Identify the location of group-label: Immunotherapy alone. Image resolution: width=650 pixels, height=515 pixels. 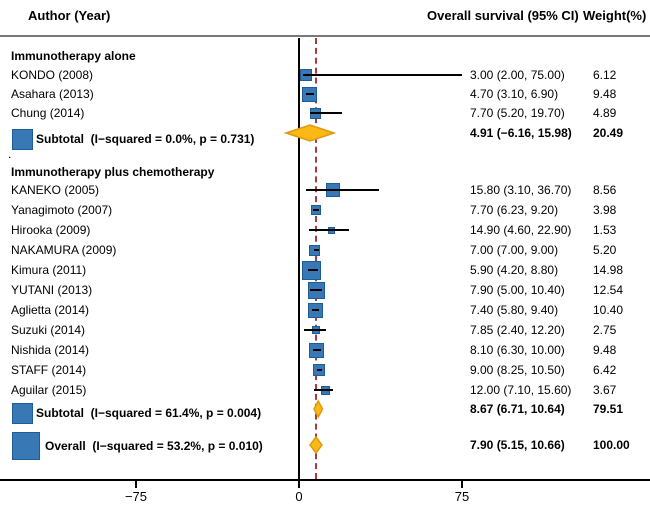
(73, 56).